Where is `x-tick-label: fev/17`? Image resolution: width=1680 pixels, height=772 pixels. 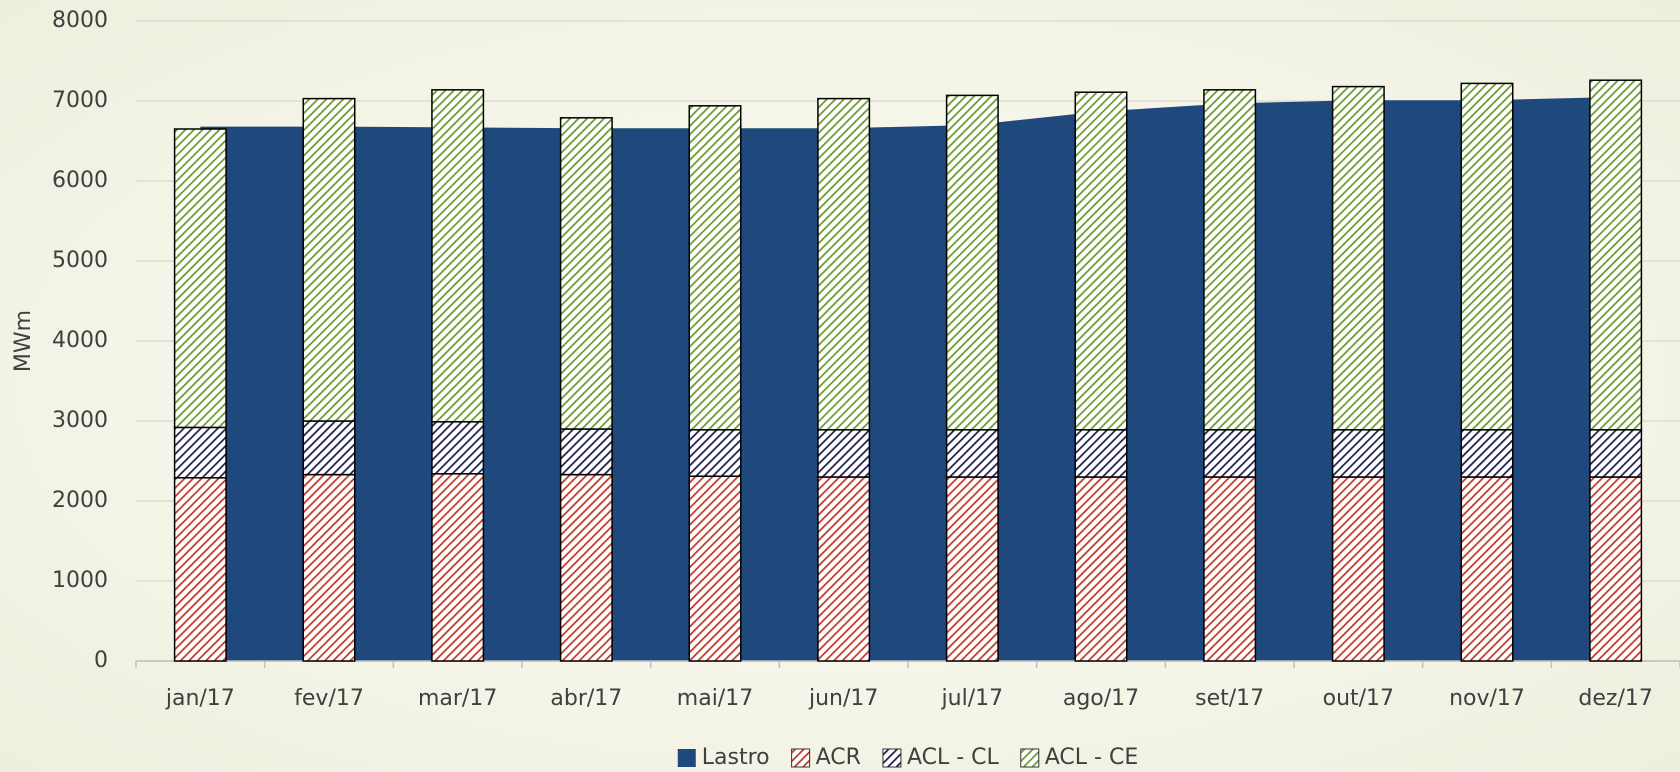
x-tick-label: fev/17 is located at coordinates (329, 698).